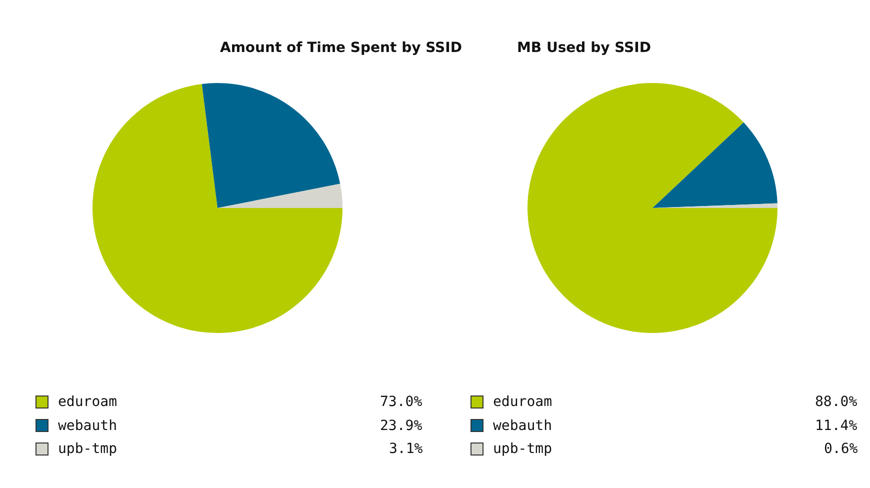 The width and height of the screenshot is (870, 488). I want to click on data-label: 23.9%, so click(401, 426).